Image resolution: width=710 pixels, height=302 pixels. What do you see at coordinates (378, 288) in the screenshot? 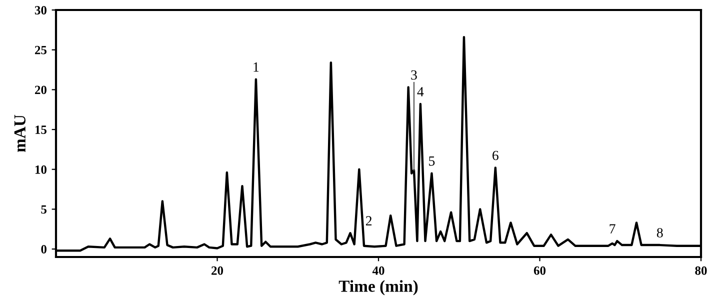
I see `x-axis-title: Time (min)` at bounding box center [378, 288].